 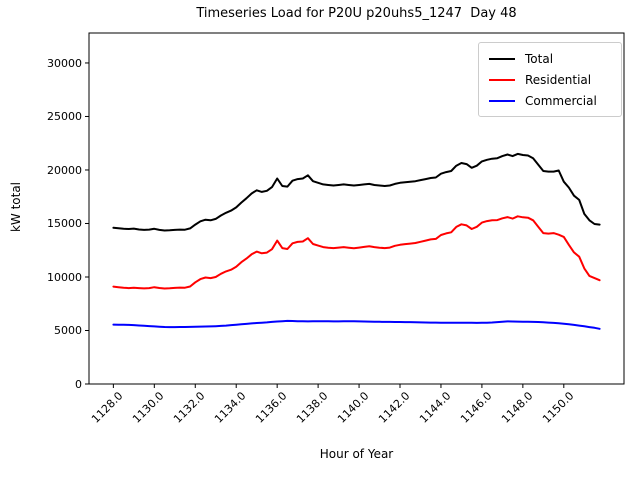 I want to click on legend-item-residential: Residential, so click(x=550, y=79).